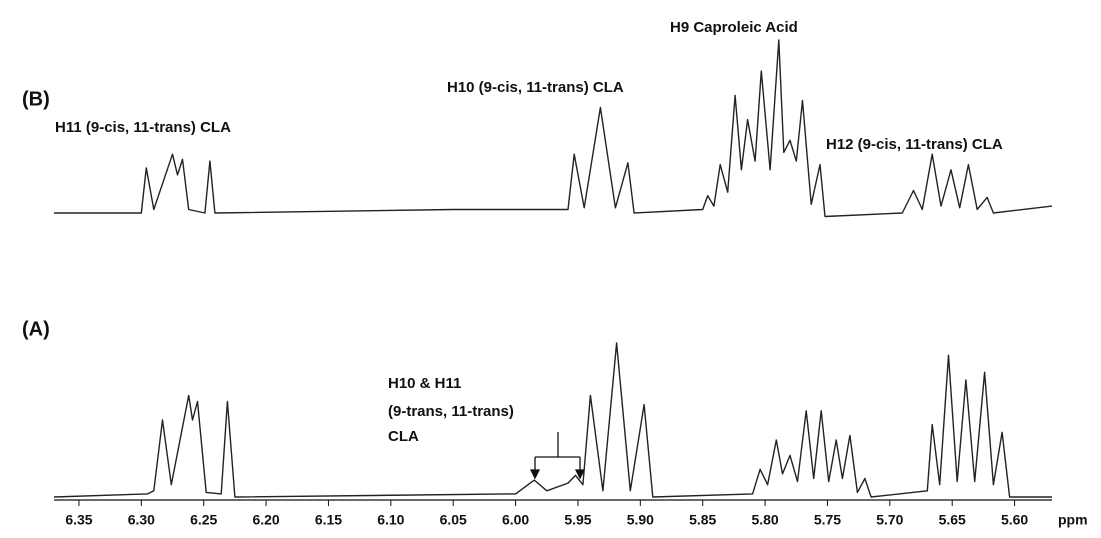 The width and height of the screenshot is (1101, 538). Describe the element at coordinates (451, 411) in the screenshot. I see `annotation: (9-trans, 11-trans)` at that location.